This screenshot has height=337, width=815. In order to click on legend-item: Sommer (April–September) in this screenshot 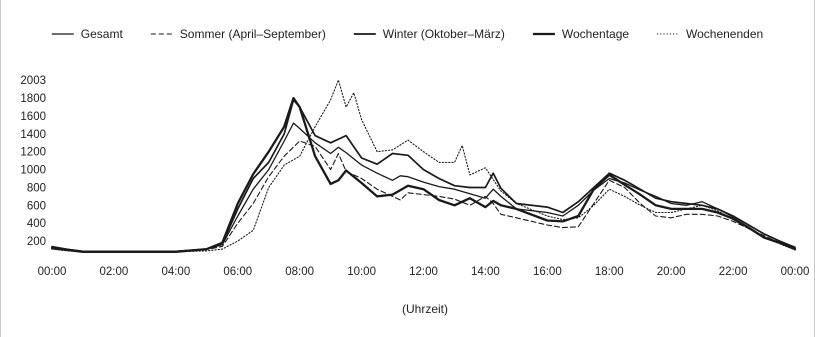, I will do `click(238, 34)`.